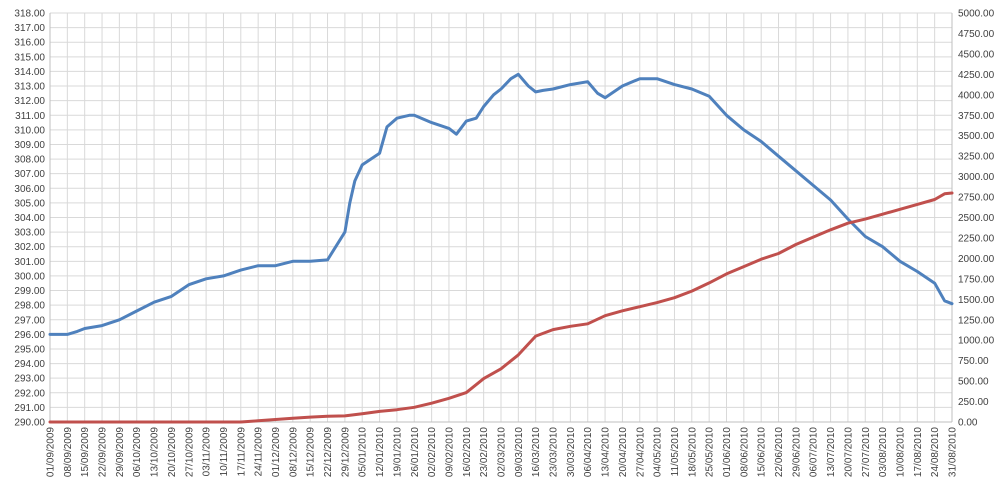  I want to click on x-tick-label: 31/08/2010, so click(953, 452).